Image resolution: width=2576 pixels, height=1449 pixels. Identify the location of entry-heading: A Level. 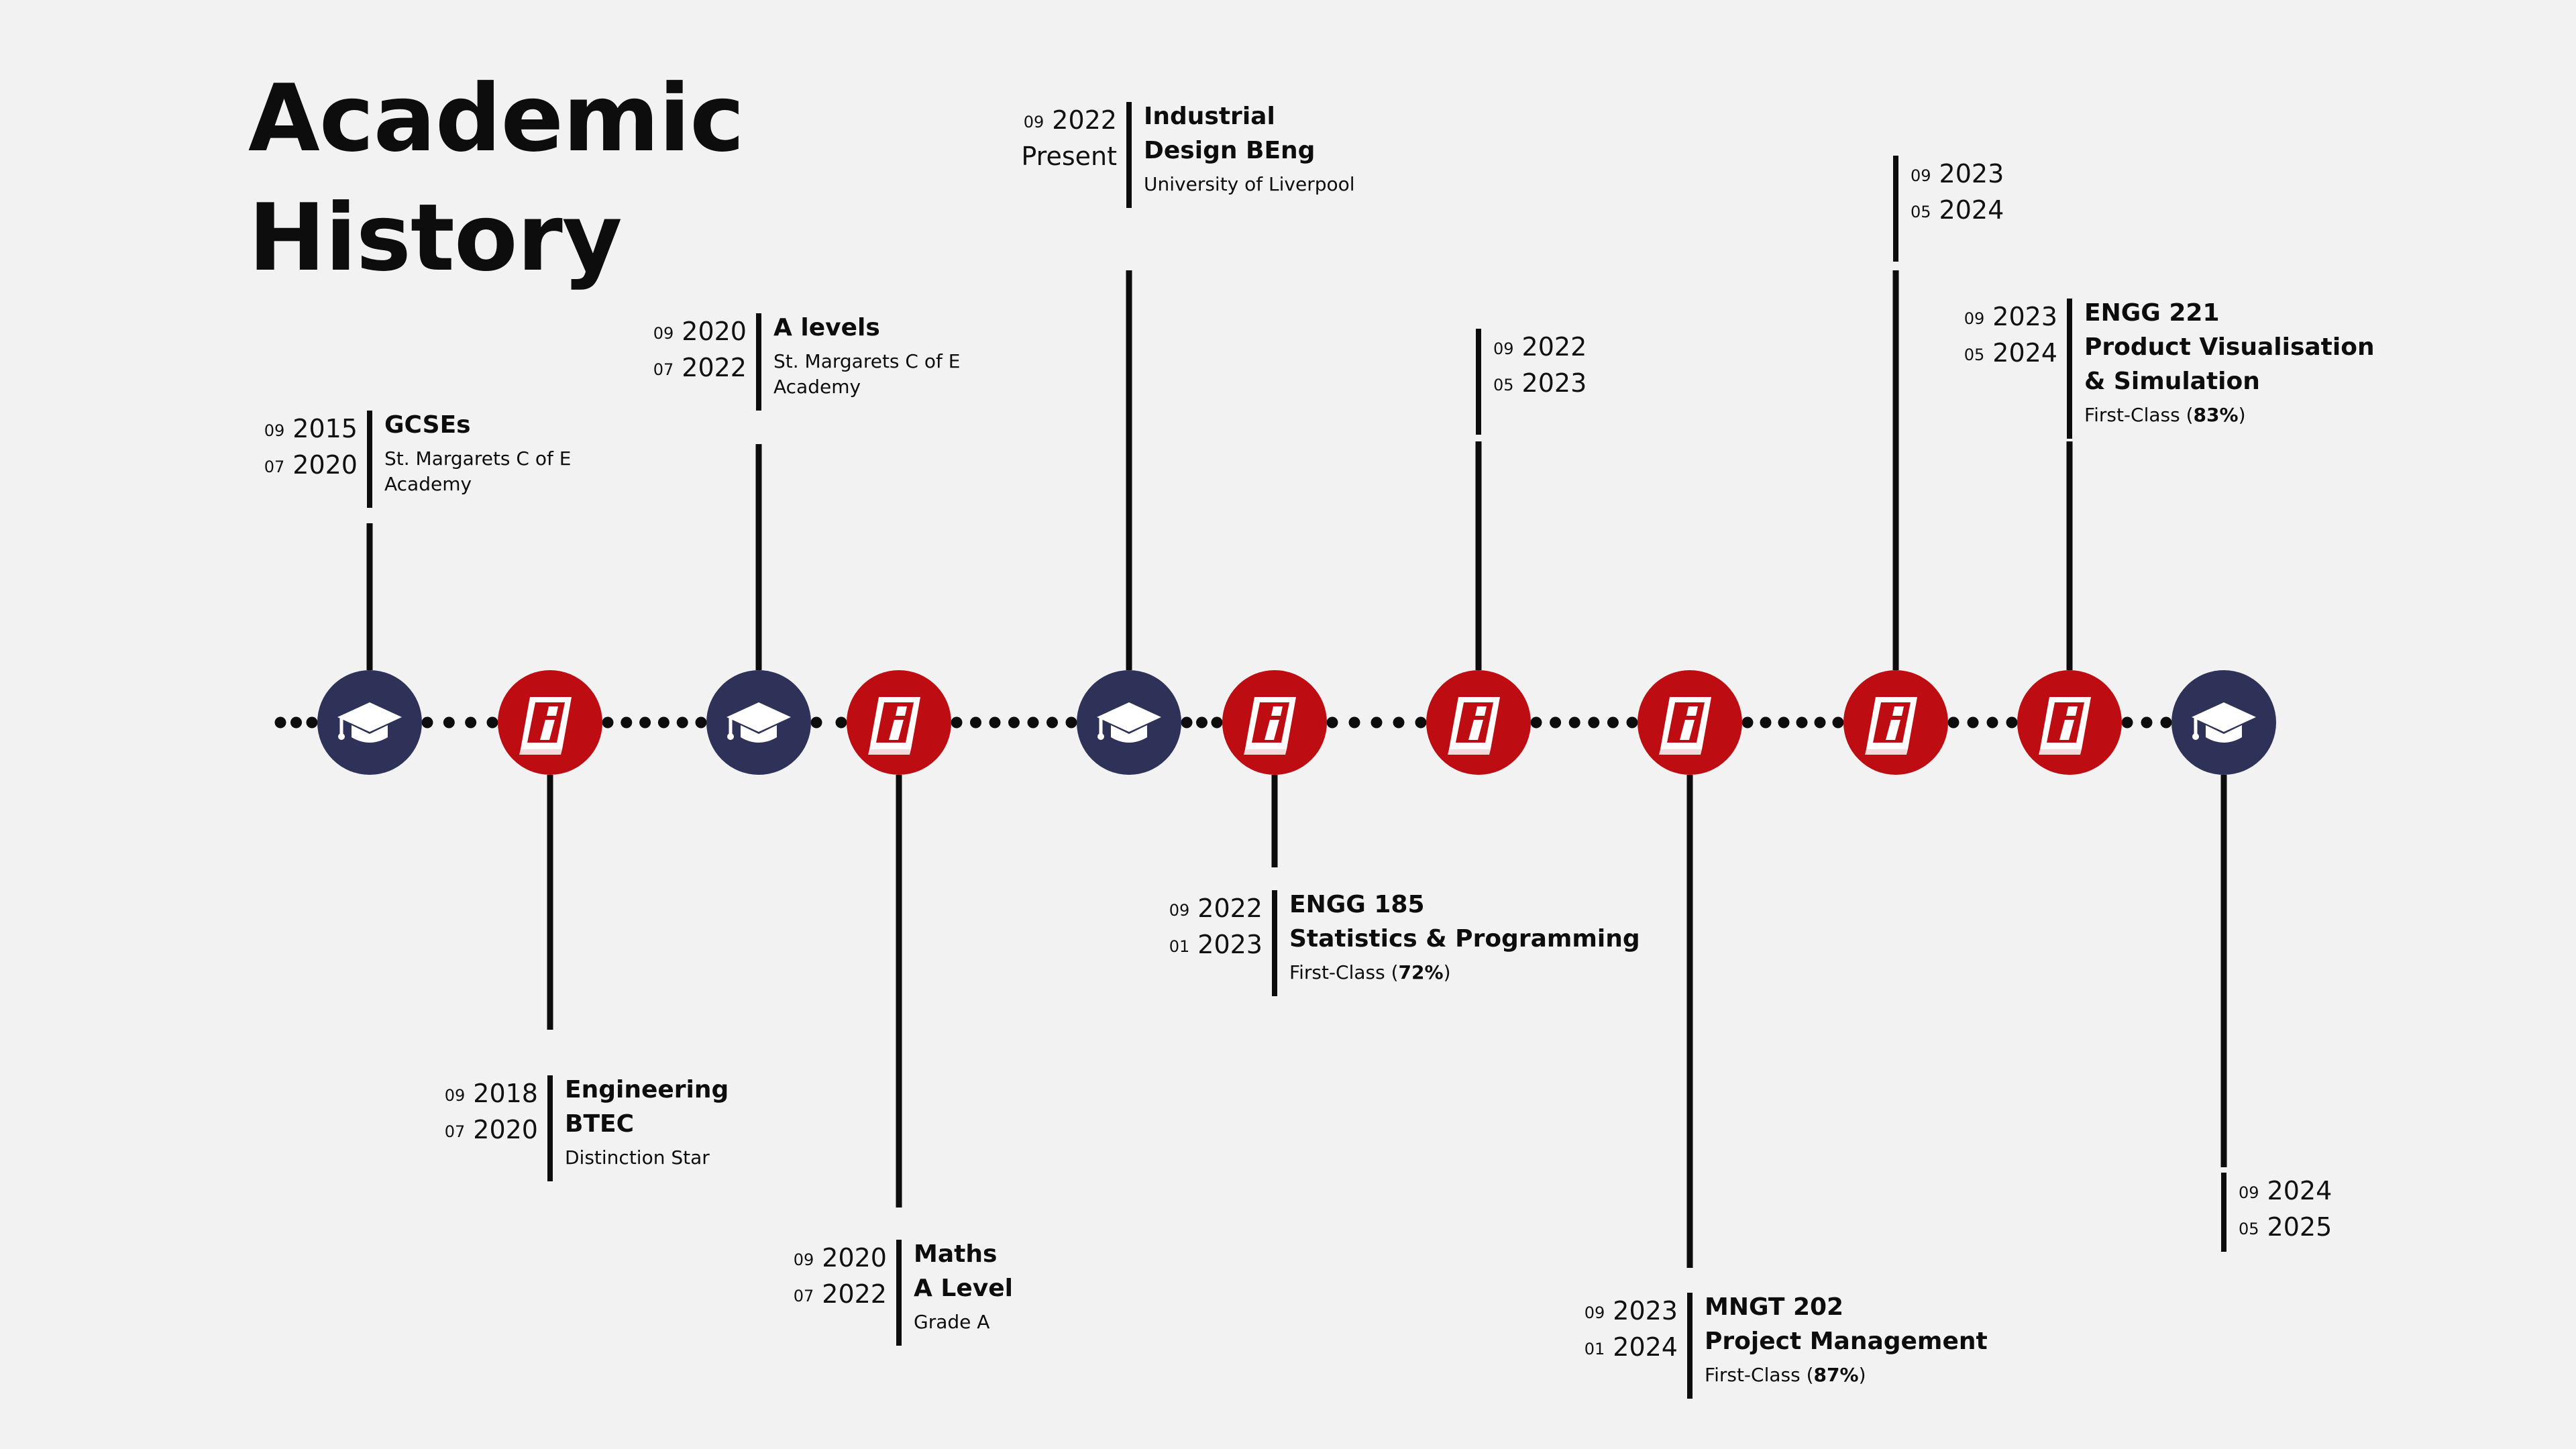
(963, 1288).